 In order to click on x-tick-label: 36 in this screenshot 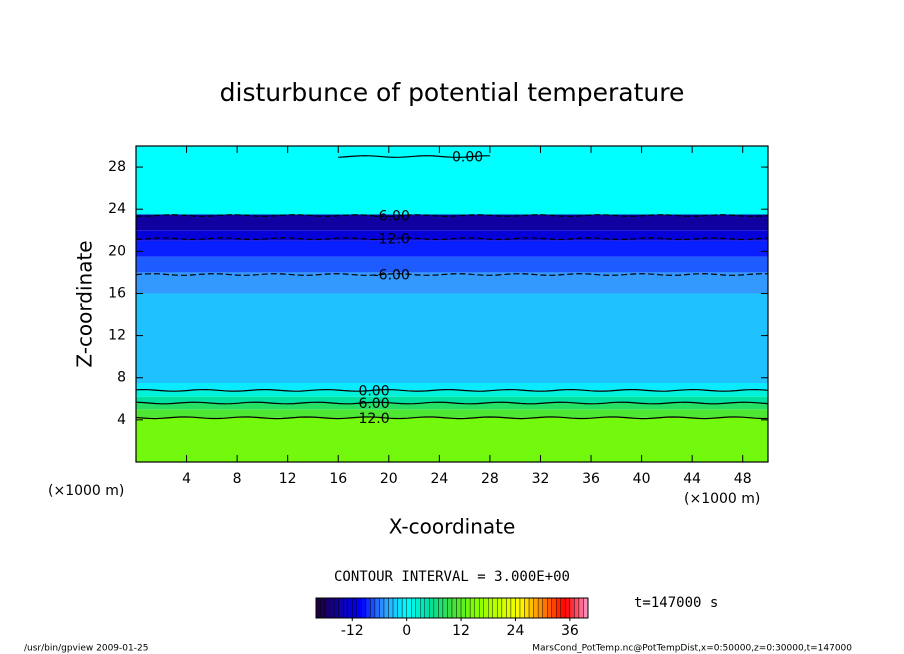, I will do `click(591, 479)`.